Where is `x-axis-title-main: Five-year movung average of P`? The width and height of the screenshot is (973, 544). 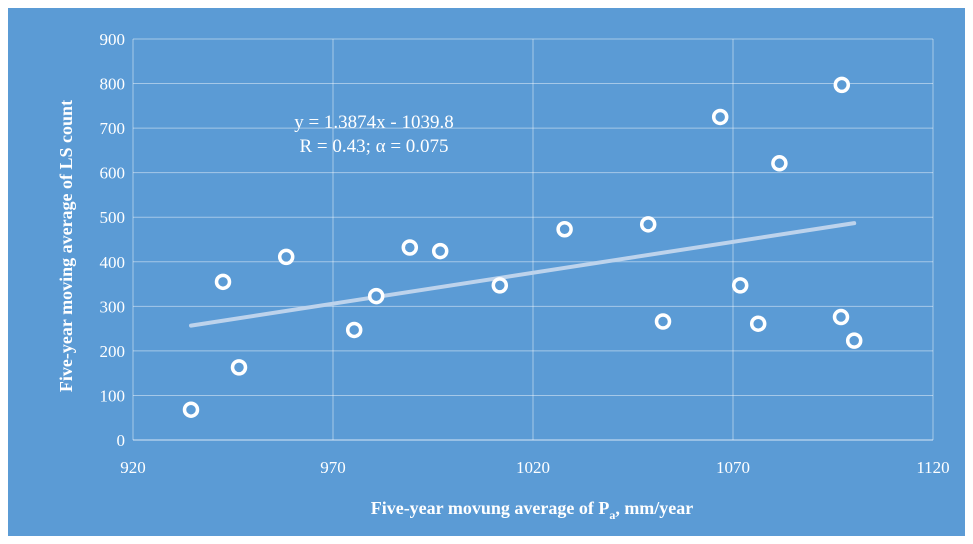
x-axis-title-main: Five-year movung average of P is located at coordinates (490, 508).